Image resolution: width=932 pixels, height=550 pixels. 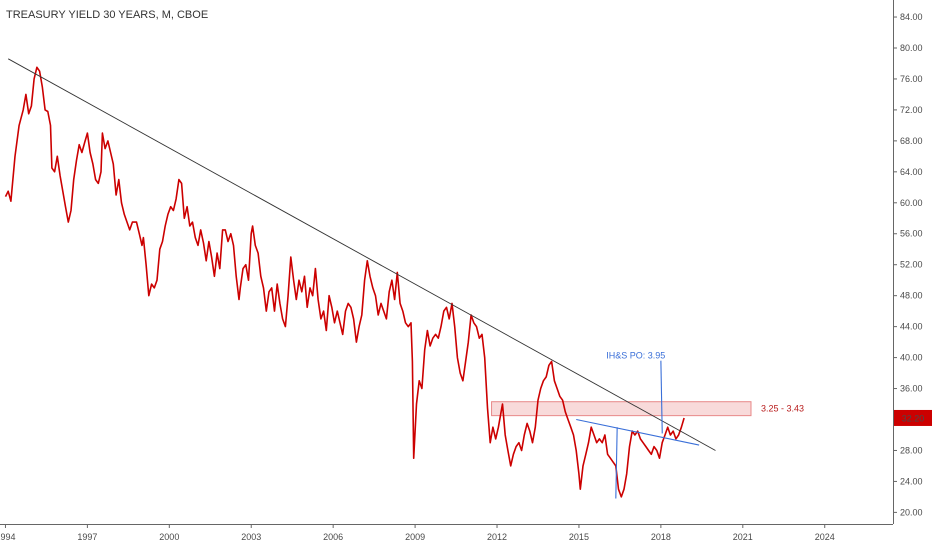 I want to click on x-tick-label: 2009, so click(x=415, y=537).